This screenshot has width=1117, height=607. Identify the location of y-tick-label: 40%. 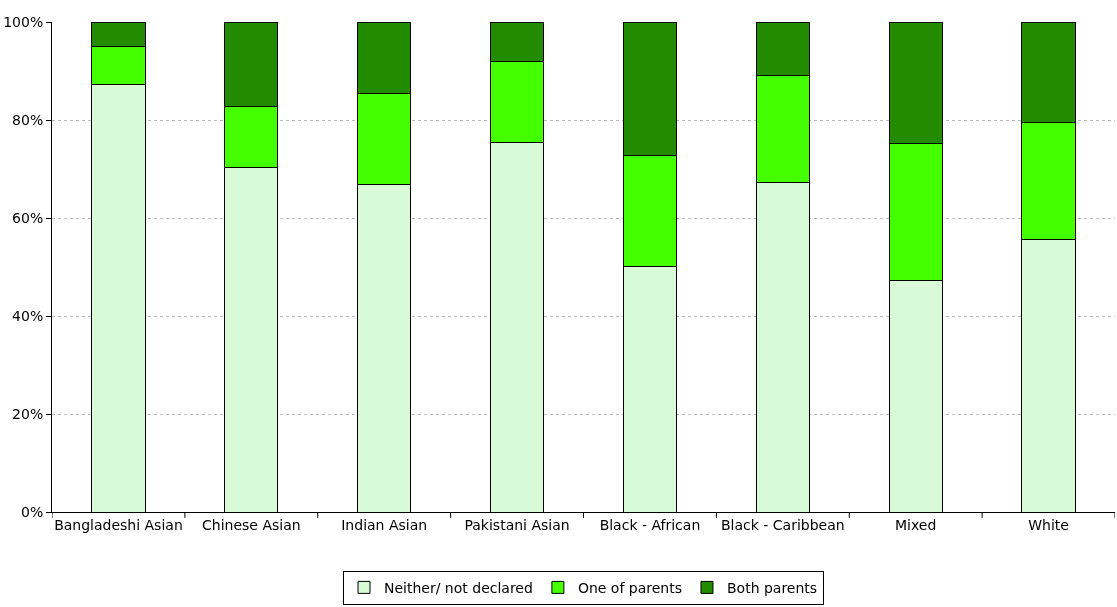
(28, 315).